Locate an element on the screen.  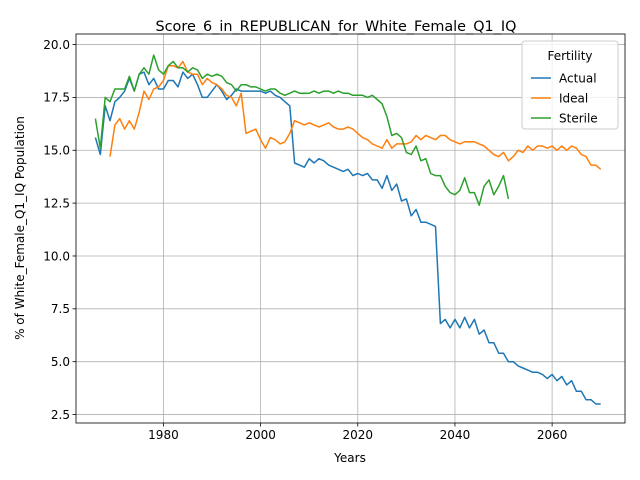
x-tick-label: 2020 is located at coordinates (358, 435).